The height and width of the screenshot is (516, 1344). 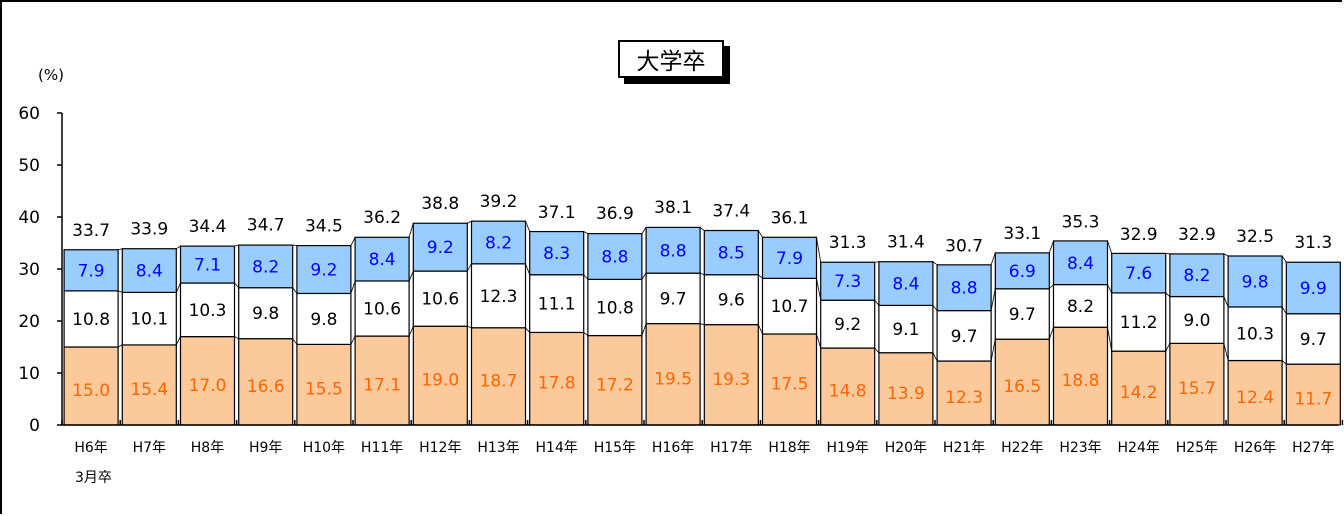 What do you see at coordinates (1313, 400) in the screenshot?
I see `data-label-bottom: 11.7` at bounding box center [1313, 400].